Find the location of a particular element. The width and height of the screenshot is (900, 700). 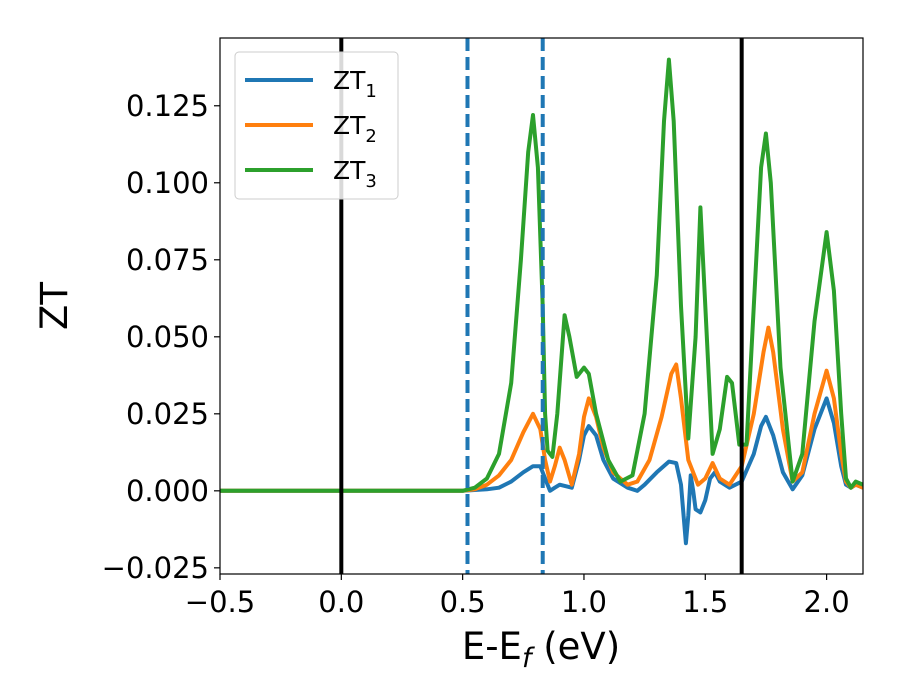

x-axis-ticks: −0.5 0.0 0.5 1.0 1.5 2.0 is located at coordinates (517, 596).